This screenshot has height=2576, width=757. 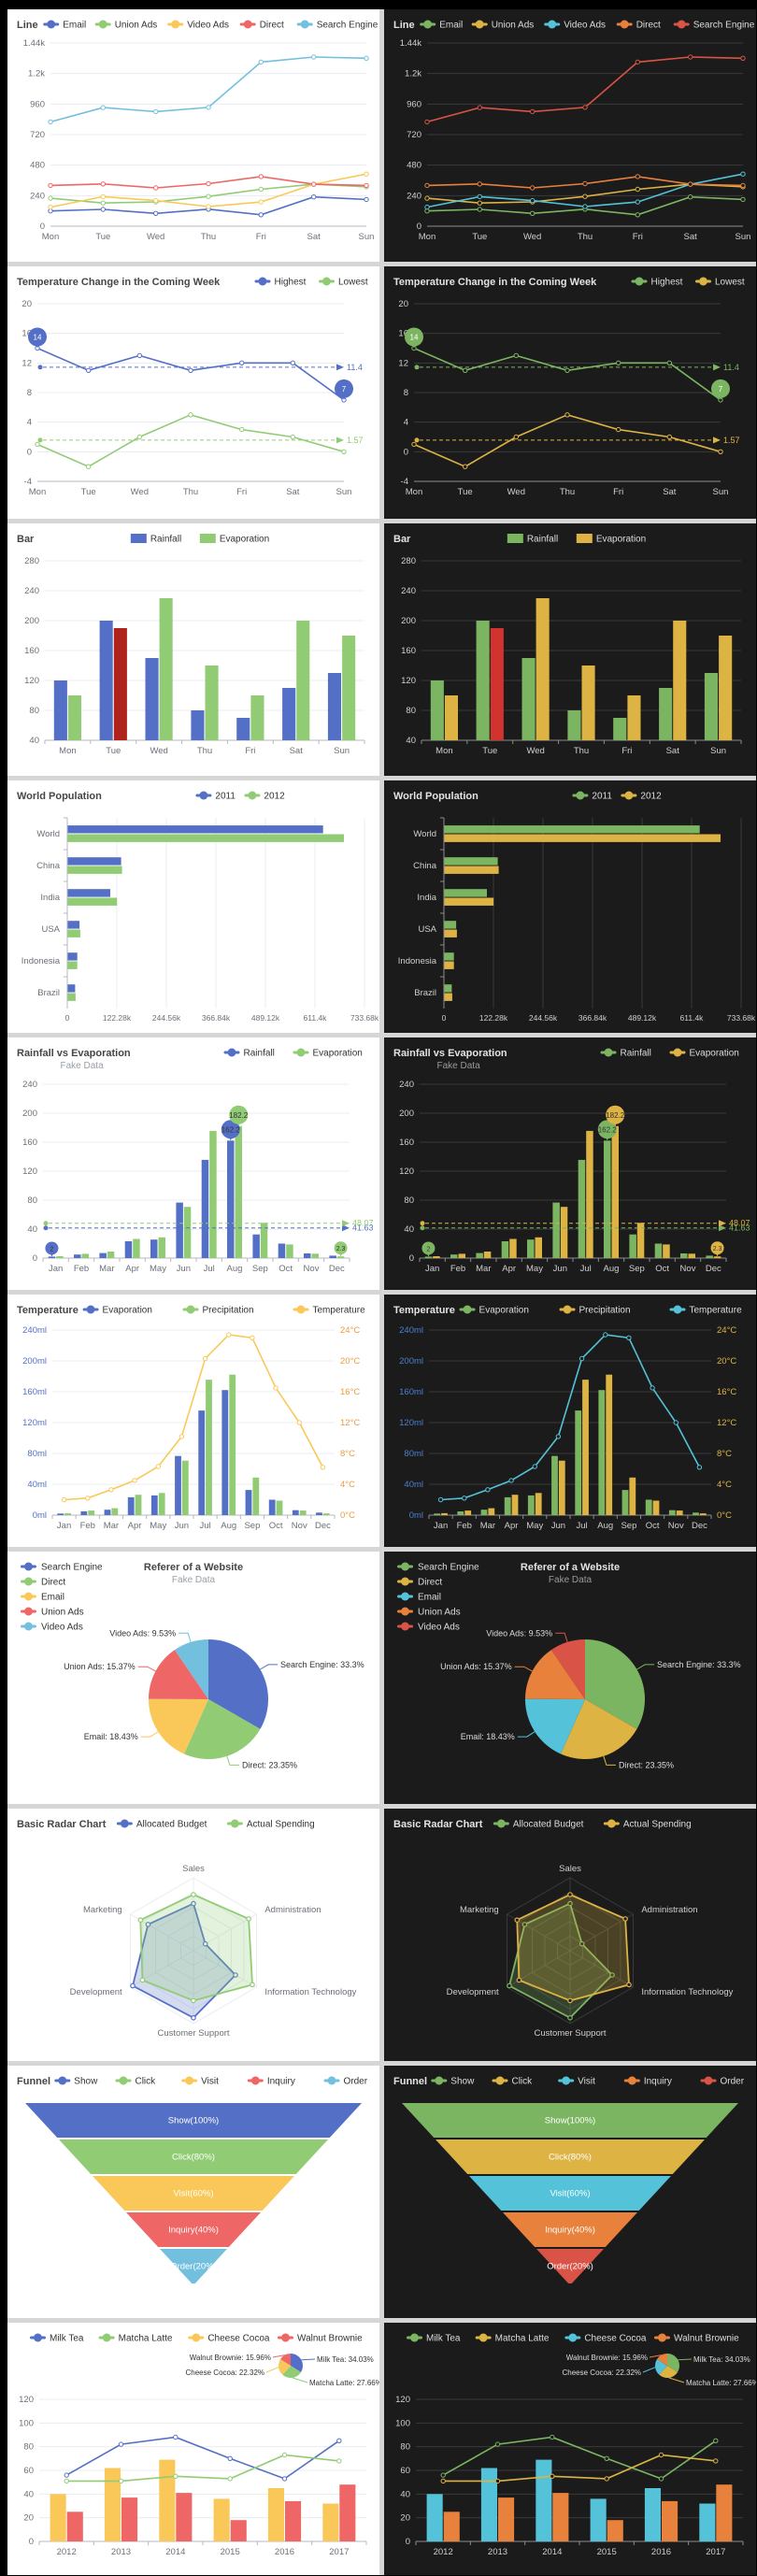 I want to click on svg-text: Video Ads, so click(x=62, y=1628).